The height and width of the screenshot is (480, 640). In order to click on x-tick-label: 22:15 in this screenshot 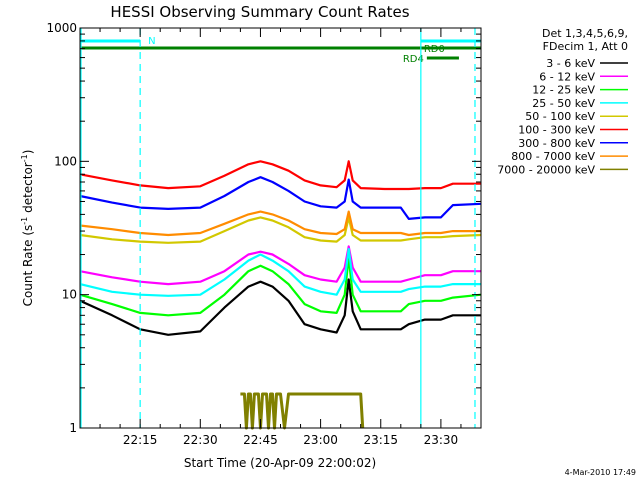, I will do `click(140, 440)`.